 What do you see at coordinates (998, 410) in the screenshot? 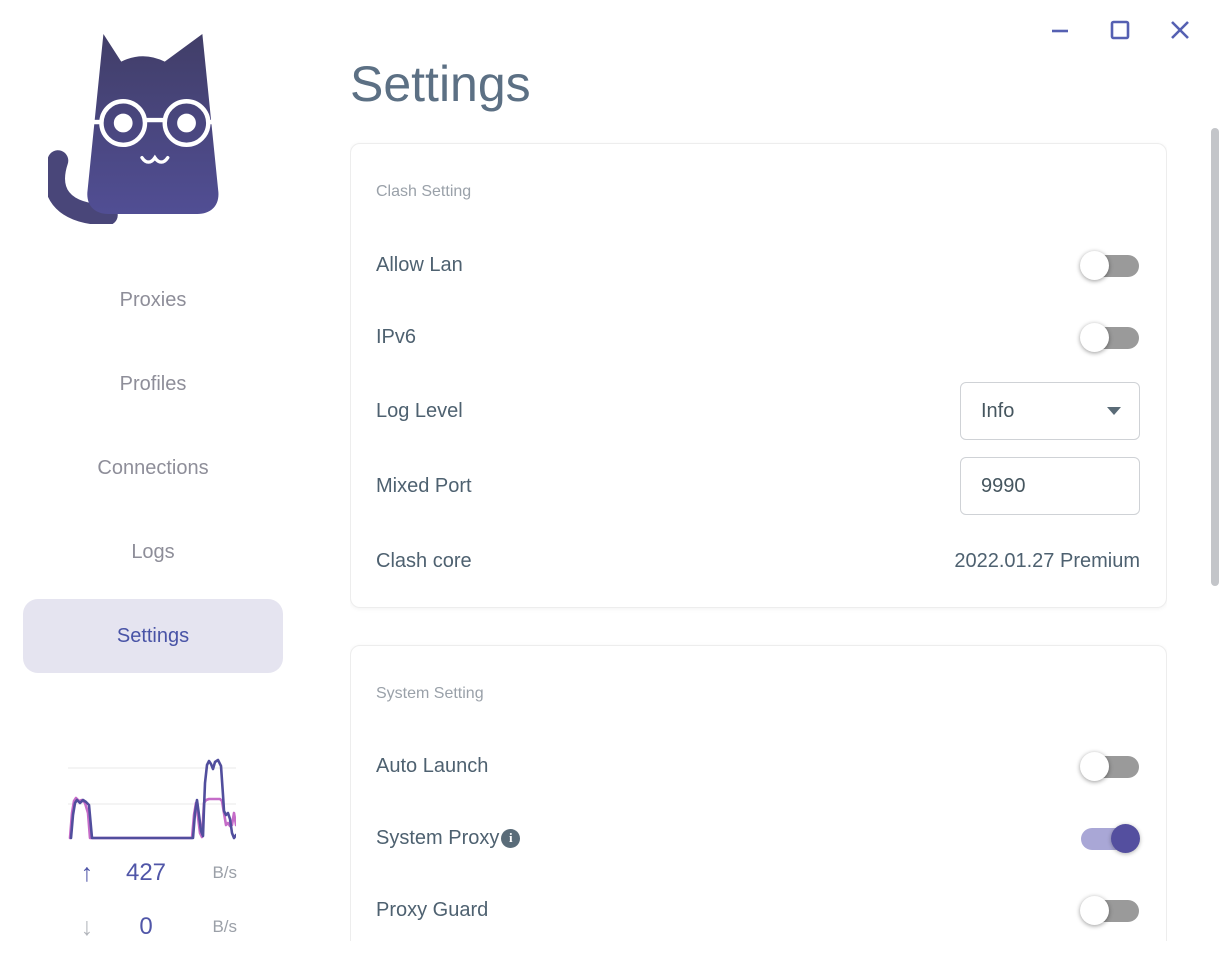
I see `log-level-value: Info` at bounding box center [998, 410].